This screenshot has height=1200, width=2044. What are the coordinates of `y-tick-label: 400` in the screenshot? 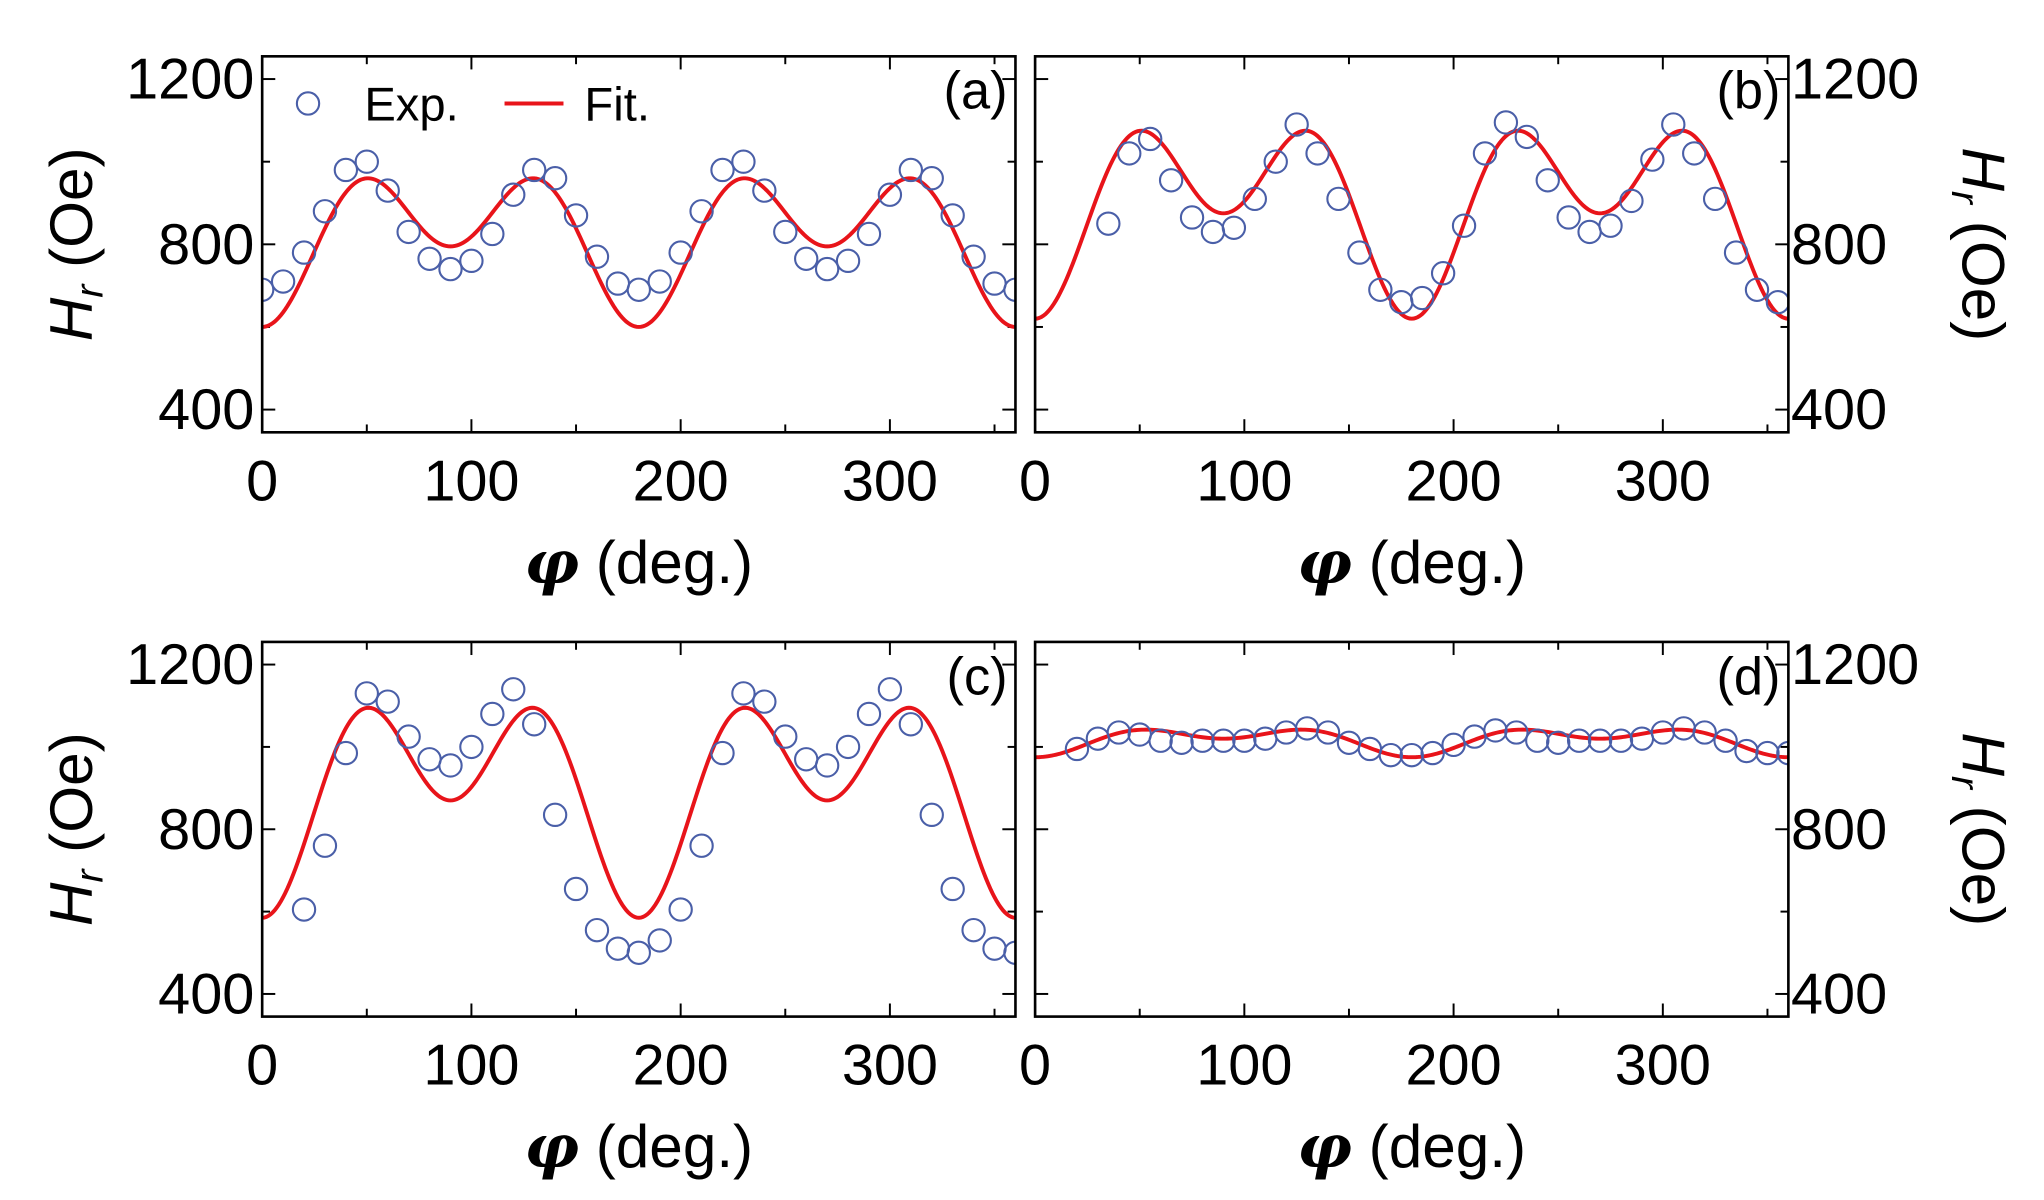 It's located at (1839, 410).